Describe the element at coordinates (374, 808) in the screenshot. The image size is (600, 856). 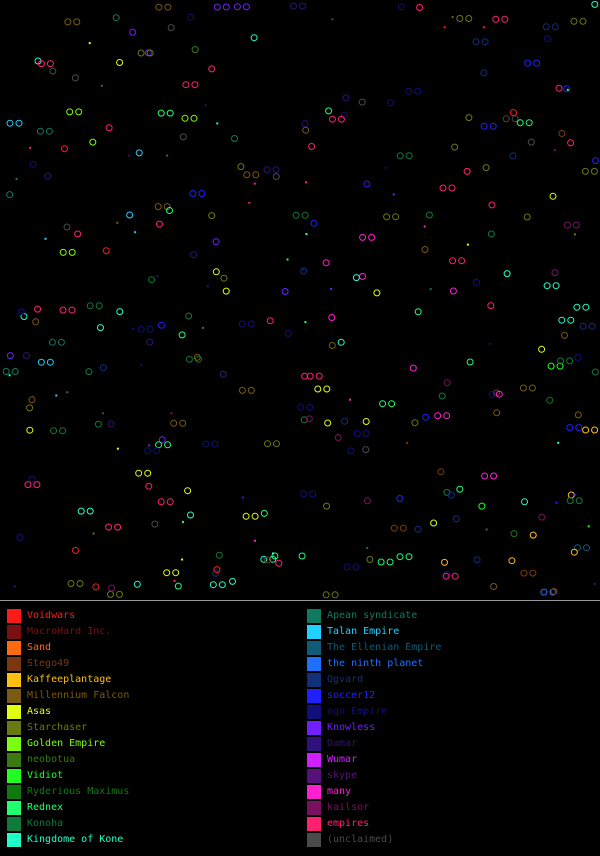
I see `legend-entry: kailsor` at that location.